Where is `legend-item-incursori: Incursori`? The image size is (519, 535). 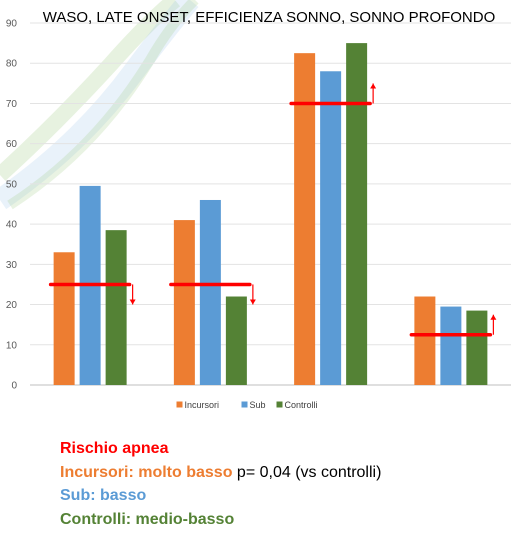 legend-item-incursori: Incursori is located at coordinates (198, 405).